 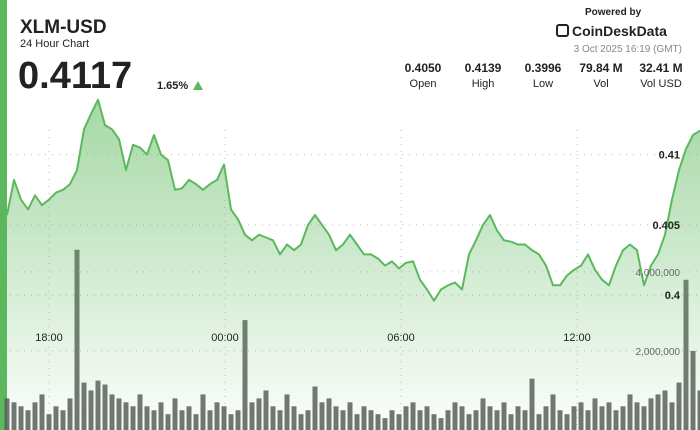 What do you see at coordinates (172, 86) in the screenshot?
I see `change: 1.65%` at bounding box center [172, 86].